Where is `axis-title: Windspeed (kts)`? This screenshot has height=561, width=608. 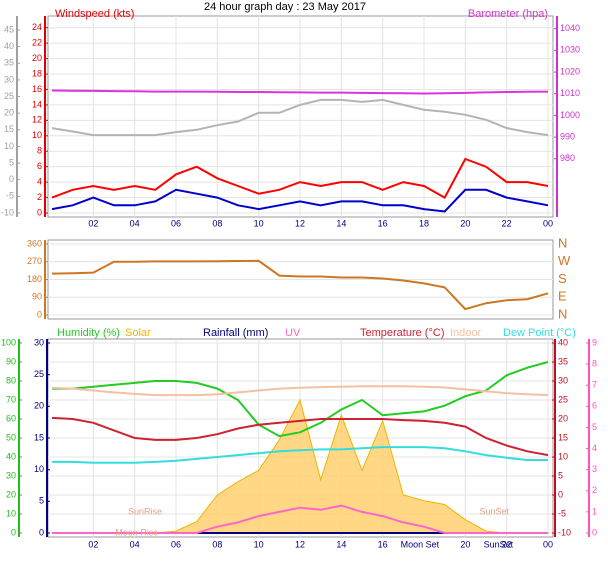 axis-title: Windspeed (kts) is located at coordinates (94, 14).